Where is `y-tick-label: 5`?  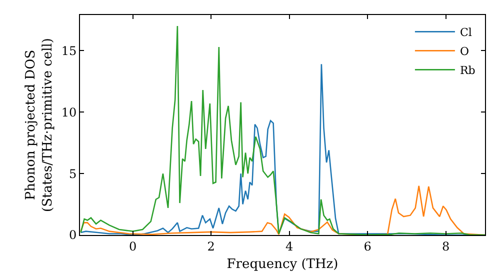 y-tick-label: 5 is located at coordinates (72, 173).